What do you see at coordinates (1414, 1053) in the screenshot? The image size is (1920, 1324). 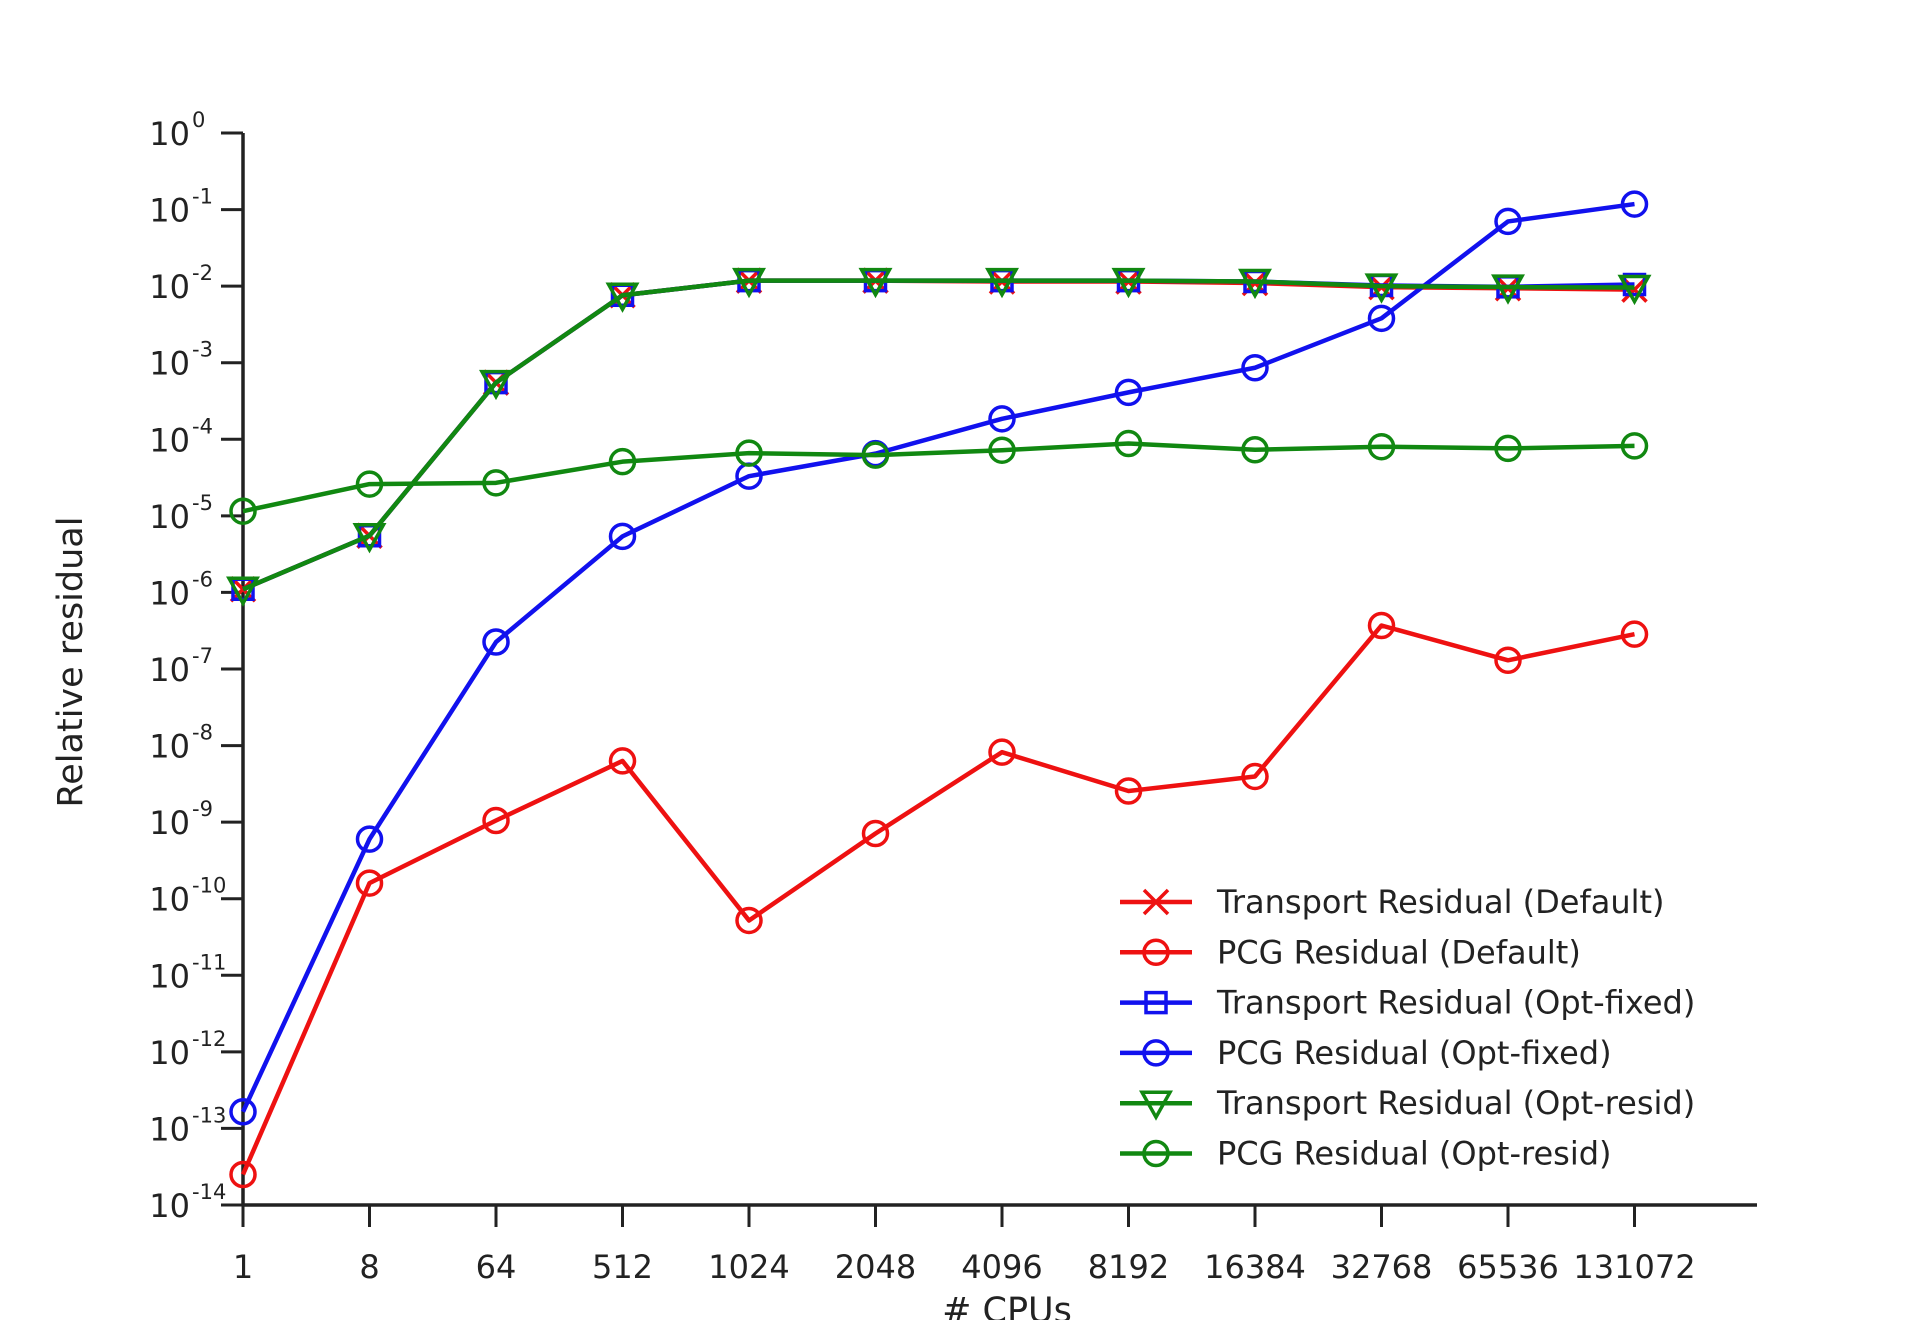 I see `legend-label: PCG Residual (Opt-fixed)` at bounding box center [1414, 1053].